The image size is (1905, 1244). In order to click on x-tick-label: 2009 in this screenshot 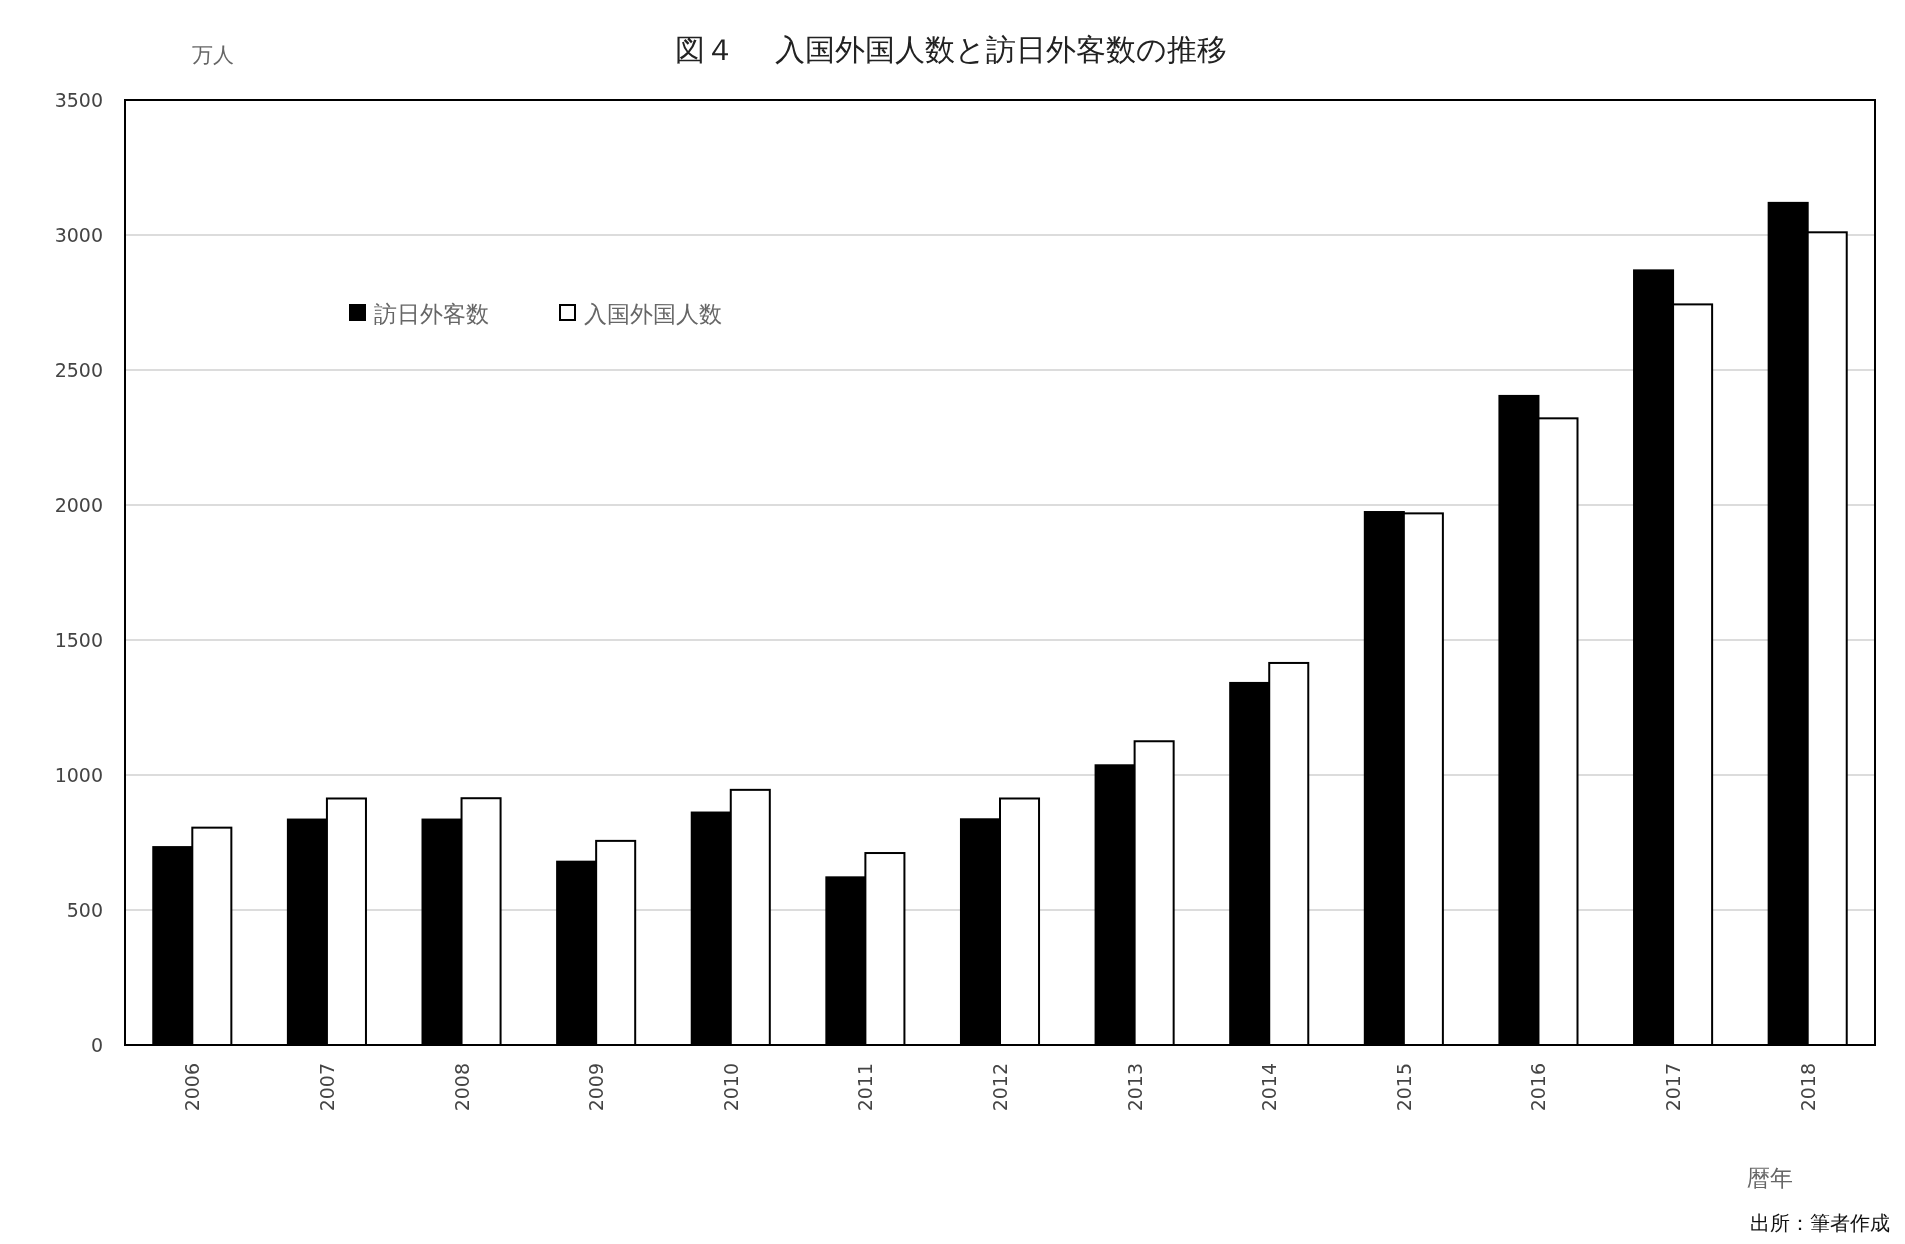, I will do `click(596, 1087)`.